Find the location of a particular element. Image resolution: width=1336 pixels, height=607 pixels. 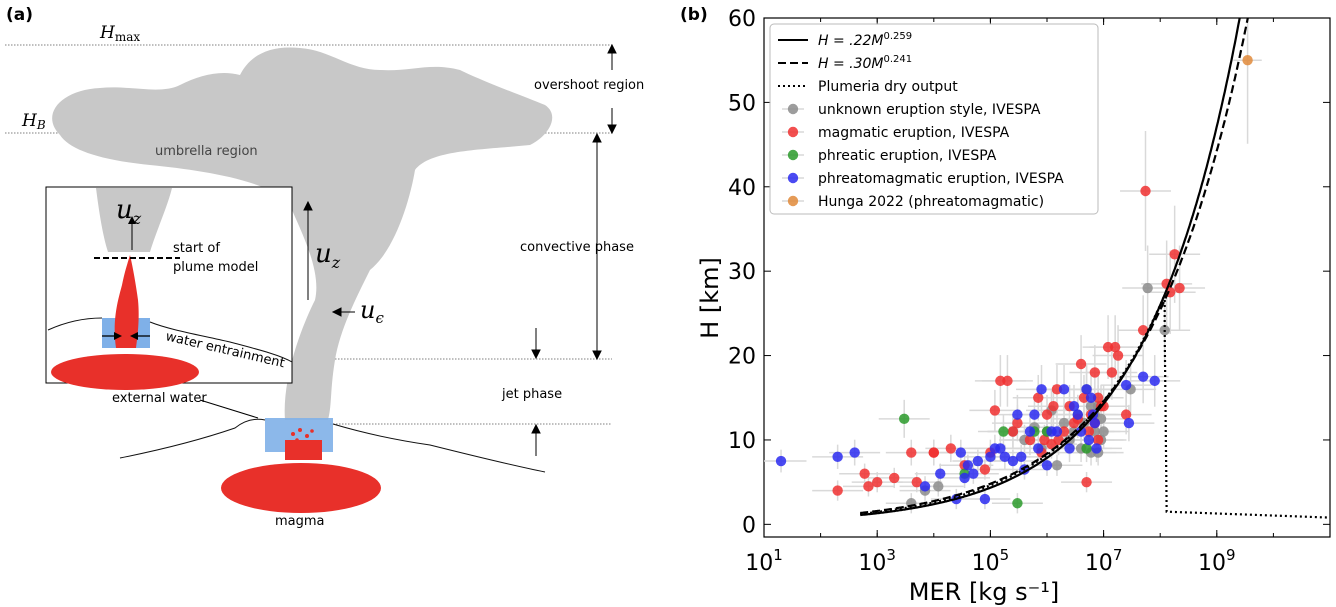

external-water-label: external water is located at coordinates (159, 398).